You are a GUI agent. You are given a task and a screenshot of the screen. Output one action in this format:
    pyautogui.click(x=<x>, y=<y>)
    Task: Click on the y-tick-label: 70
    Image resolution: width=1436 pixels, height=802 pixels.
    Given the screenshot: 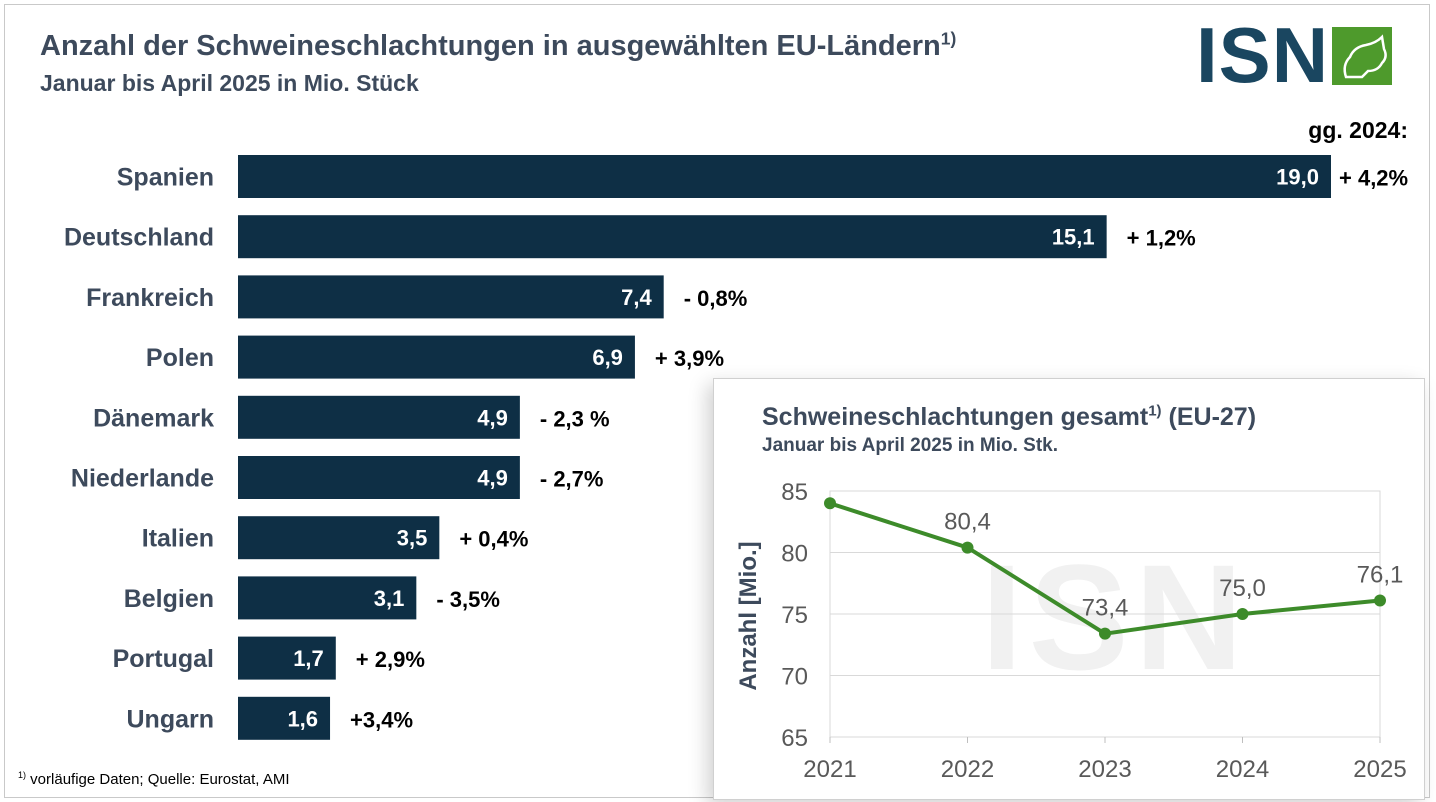 What is the action you would take?
    pyautogui.click(x=794, y=677)
    